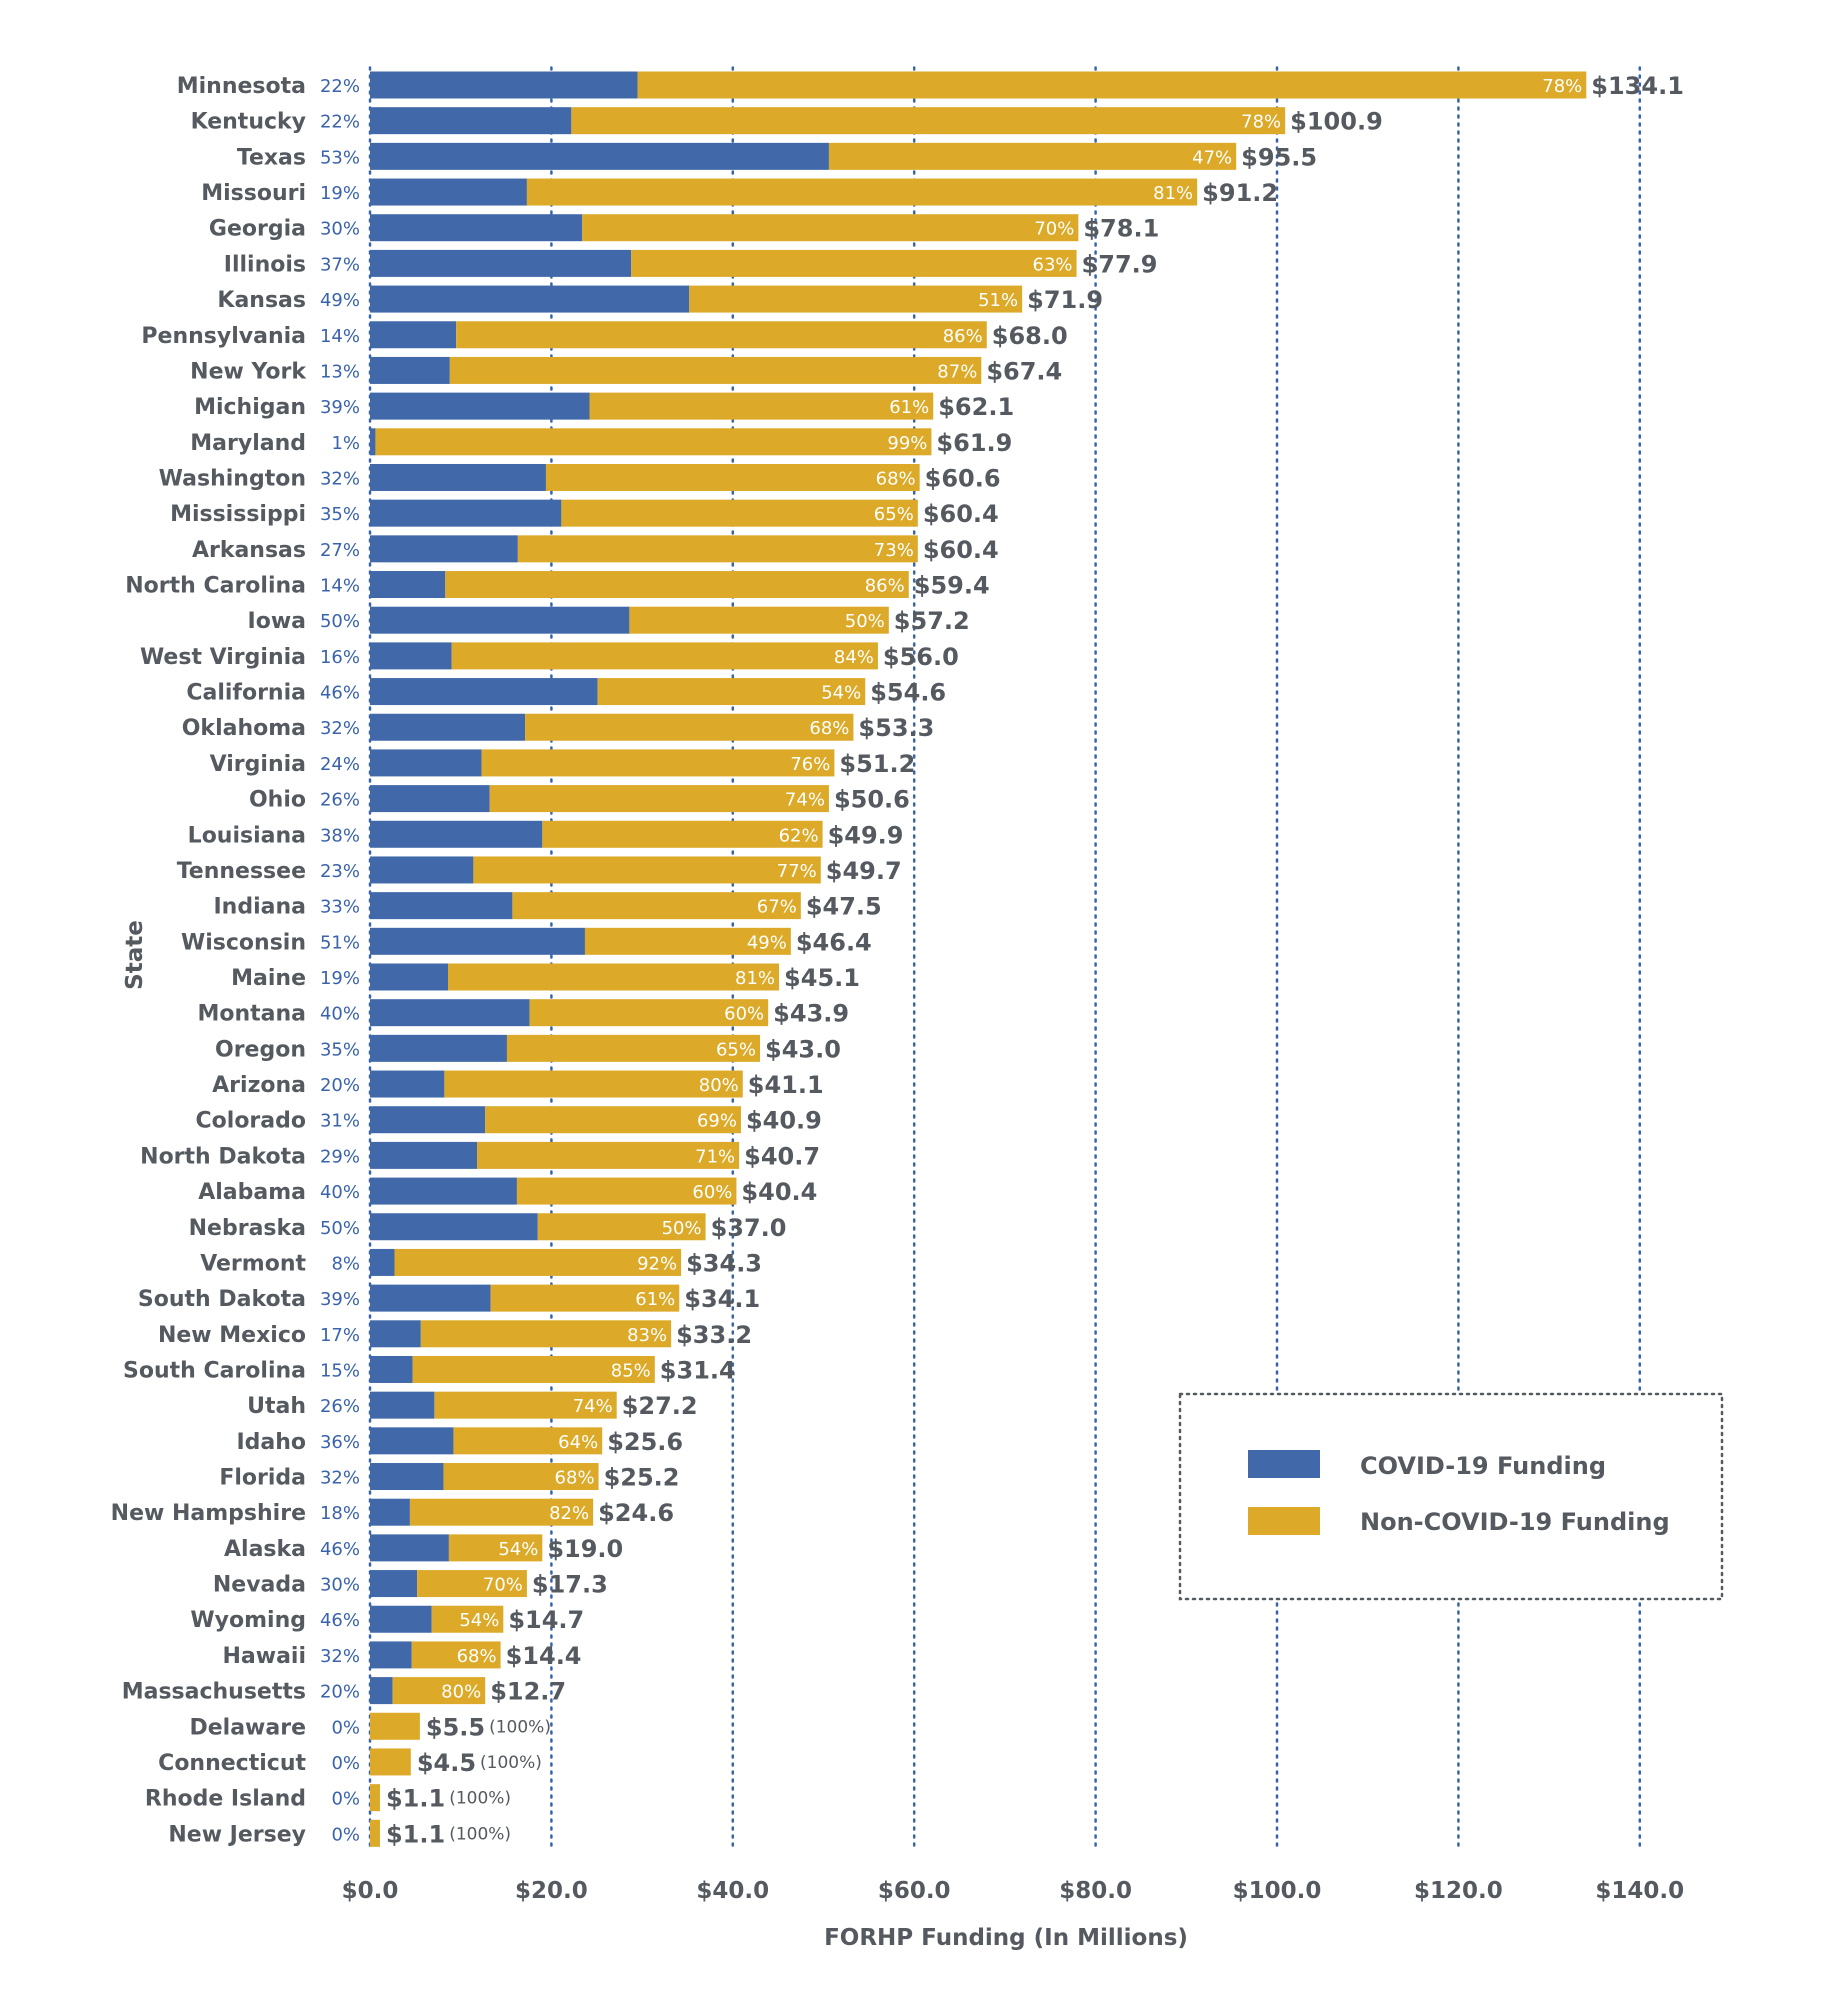  Describe the element at coordinates (415, 1834) in the screenshot. I see `total-label: $1.1` at that location.